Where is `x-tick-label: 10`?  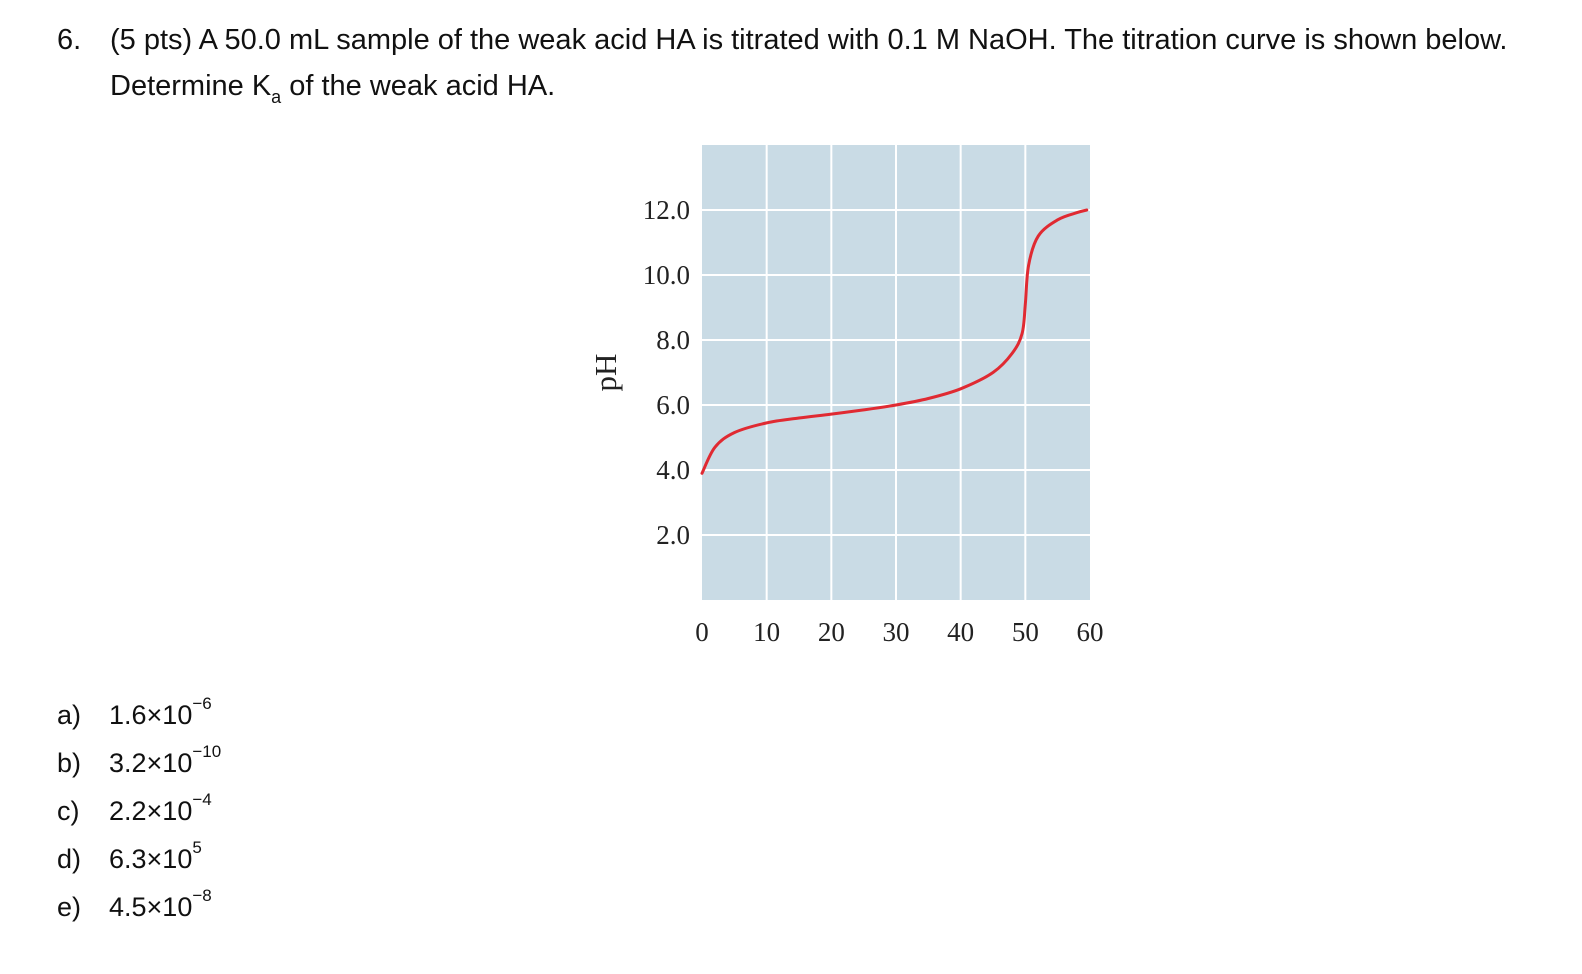 x-tick-label: 10 is located at coordinates (766, 632).